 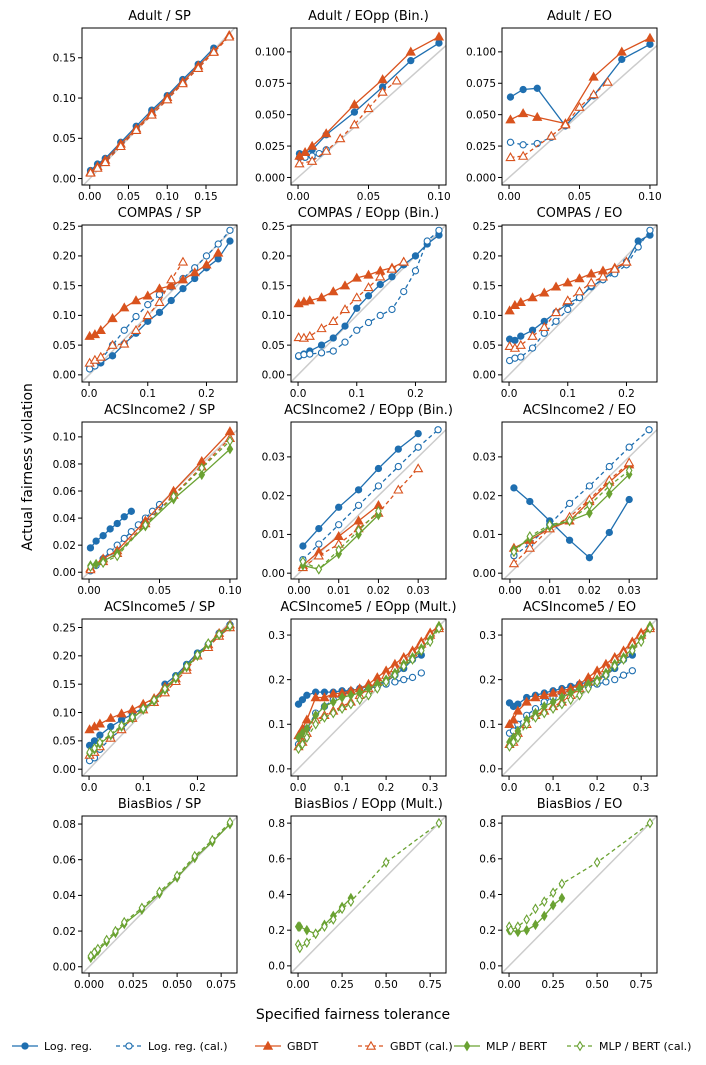 What do you see at coordinates (28, 467) in the screenshot?
I see `y-axis-label: Actual fairness violation` at bounding box center [28, 467].